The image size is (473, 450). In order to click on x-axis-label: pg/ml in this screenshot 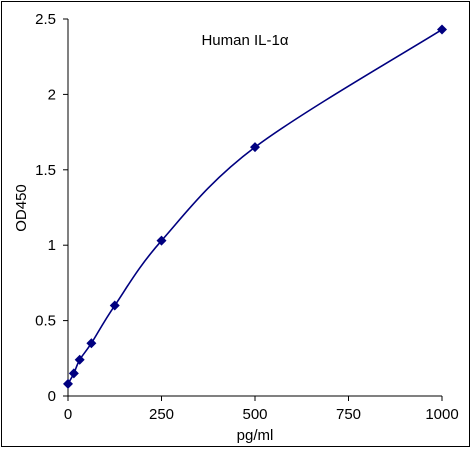, I will do `click(255, 435)`.